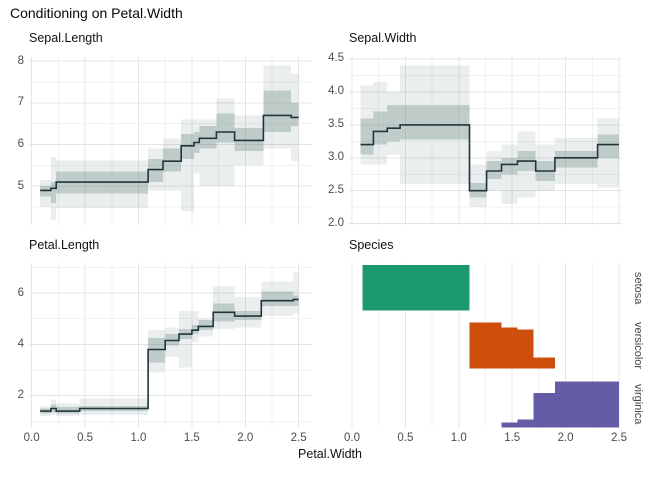 This screenshot has width=672, height=480. What do you see at coordinates (336, 157) in the screenshot?
I see `y-tick-label: 3.0` at bounding box center [336, 157].